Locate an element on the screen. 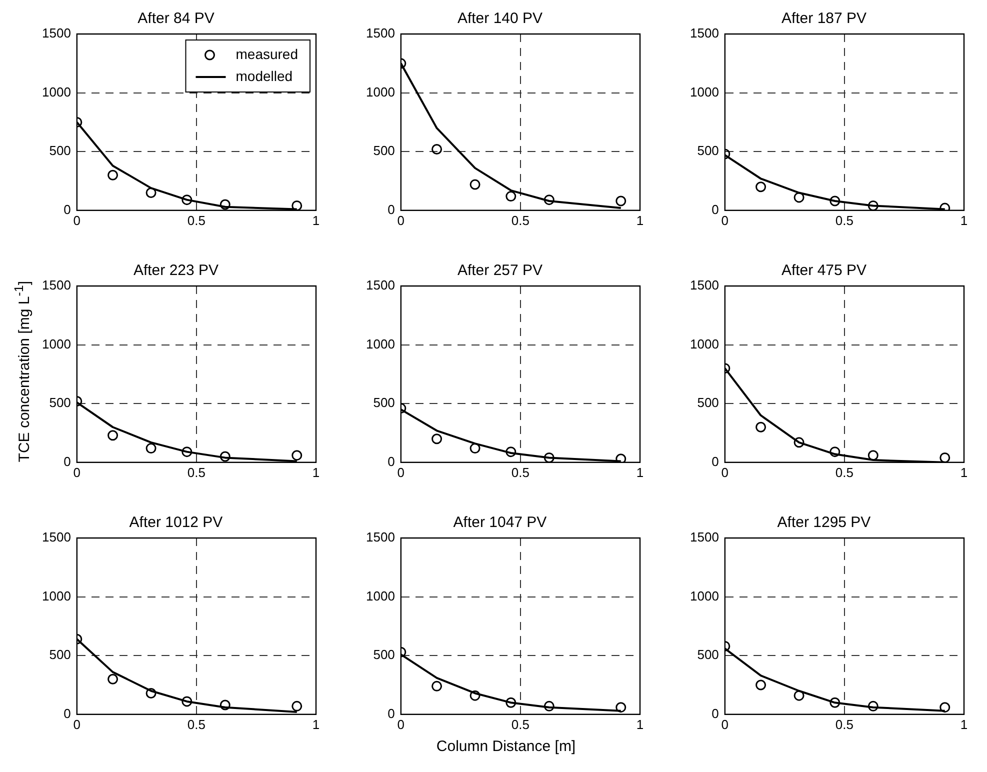 The width and height of the screenshot is (987, 772). chart-title: After 84 PV is located at coordinates (176, 19).